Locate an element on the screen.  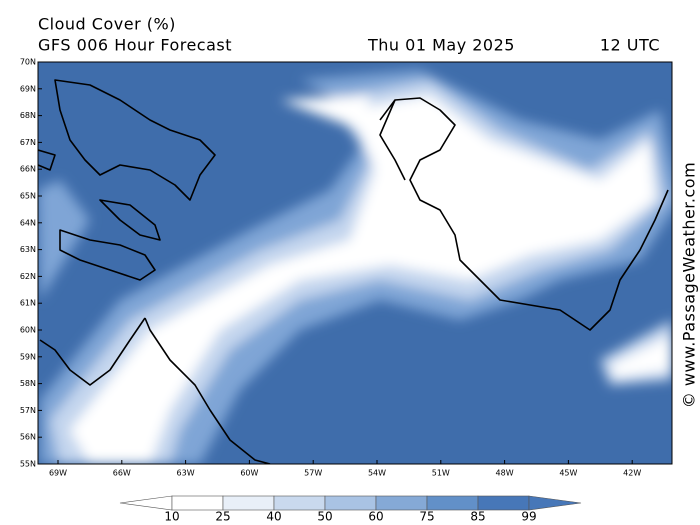
lat-label: 66N is located at coordinates (28, 169).